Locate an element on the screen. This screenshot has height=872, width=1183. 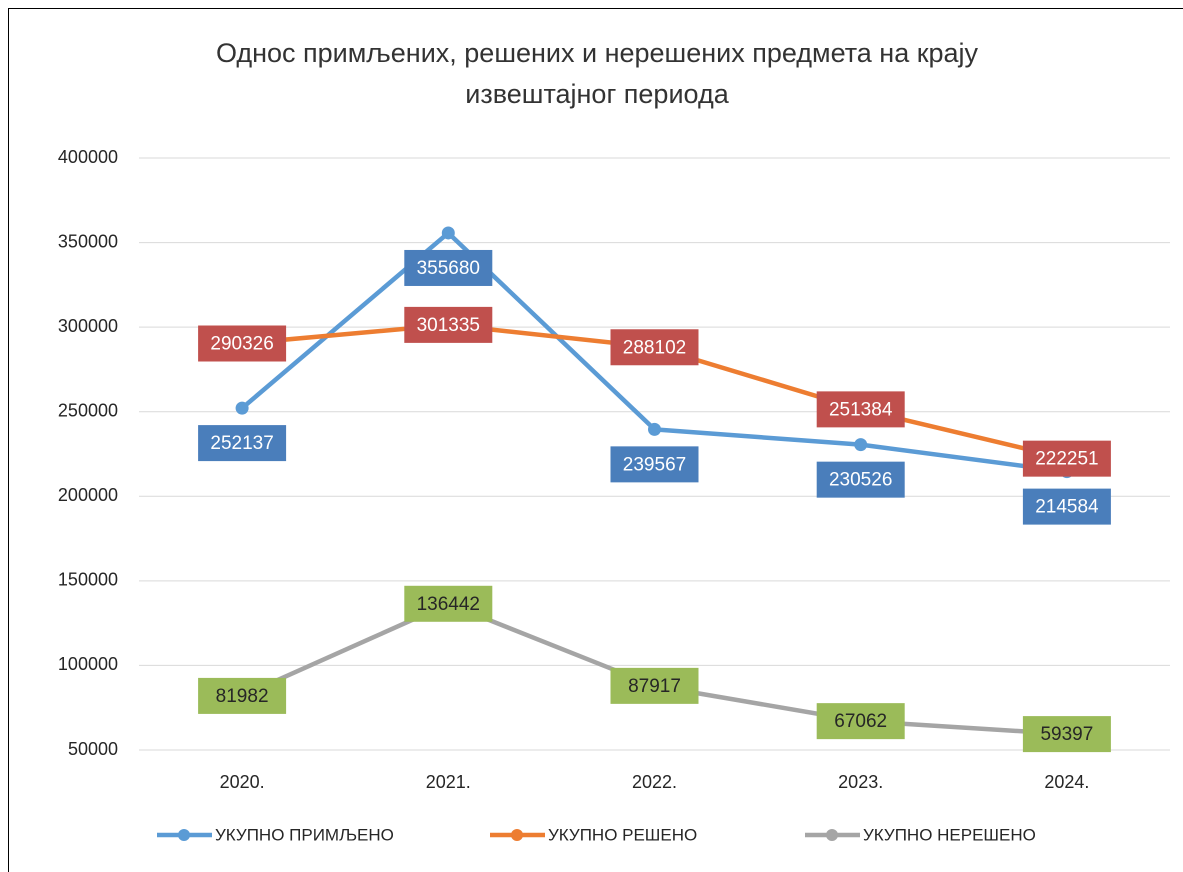
data-label: 81982 is located at coordinates (242, 696).